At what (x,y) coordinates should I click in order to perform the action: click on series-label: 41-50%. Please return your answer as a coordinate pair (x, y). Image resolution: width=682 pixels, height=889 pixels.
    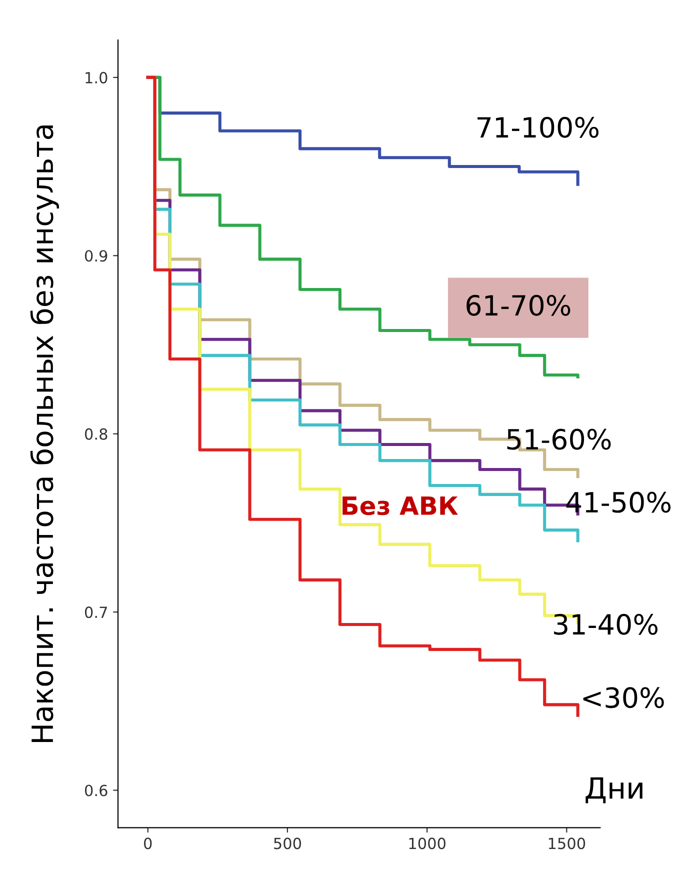
    Looking at the image, I should click on (618, 502).